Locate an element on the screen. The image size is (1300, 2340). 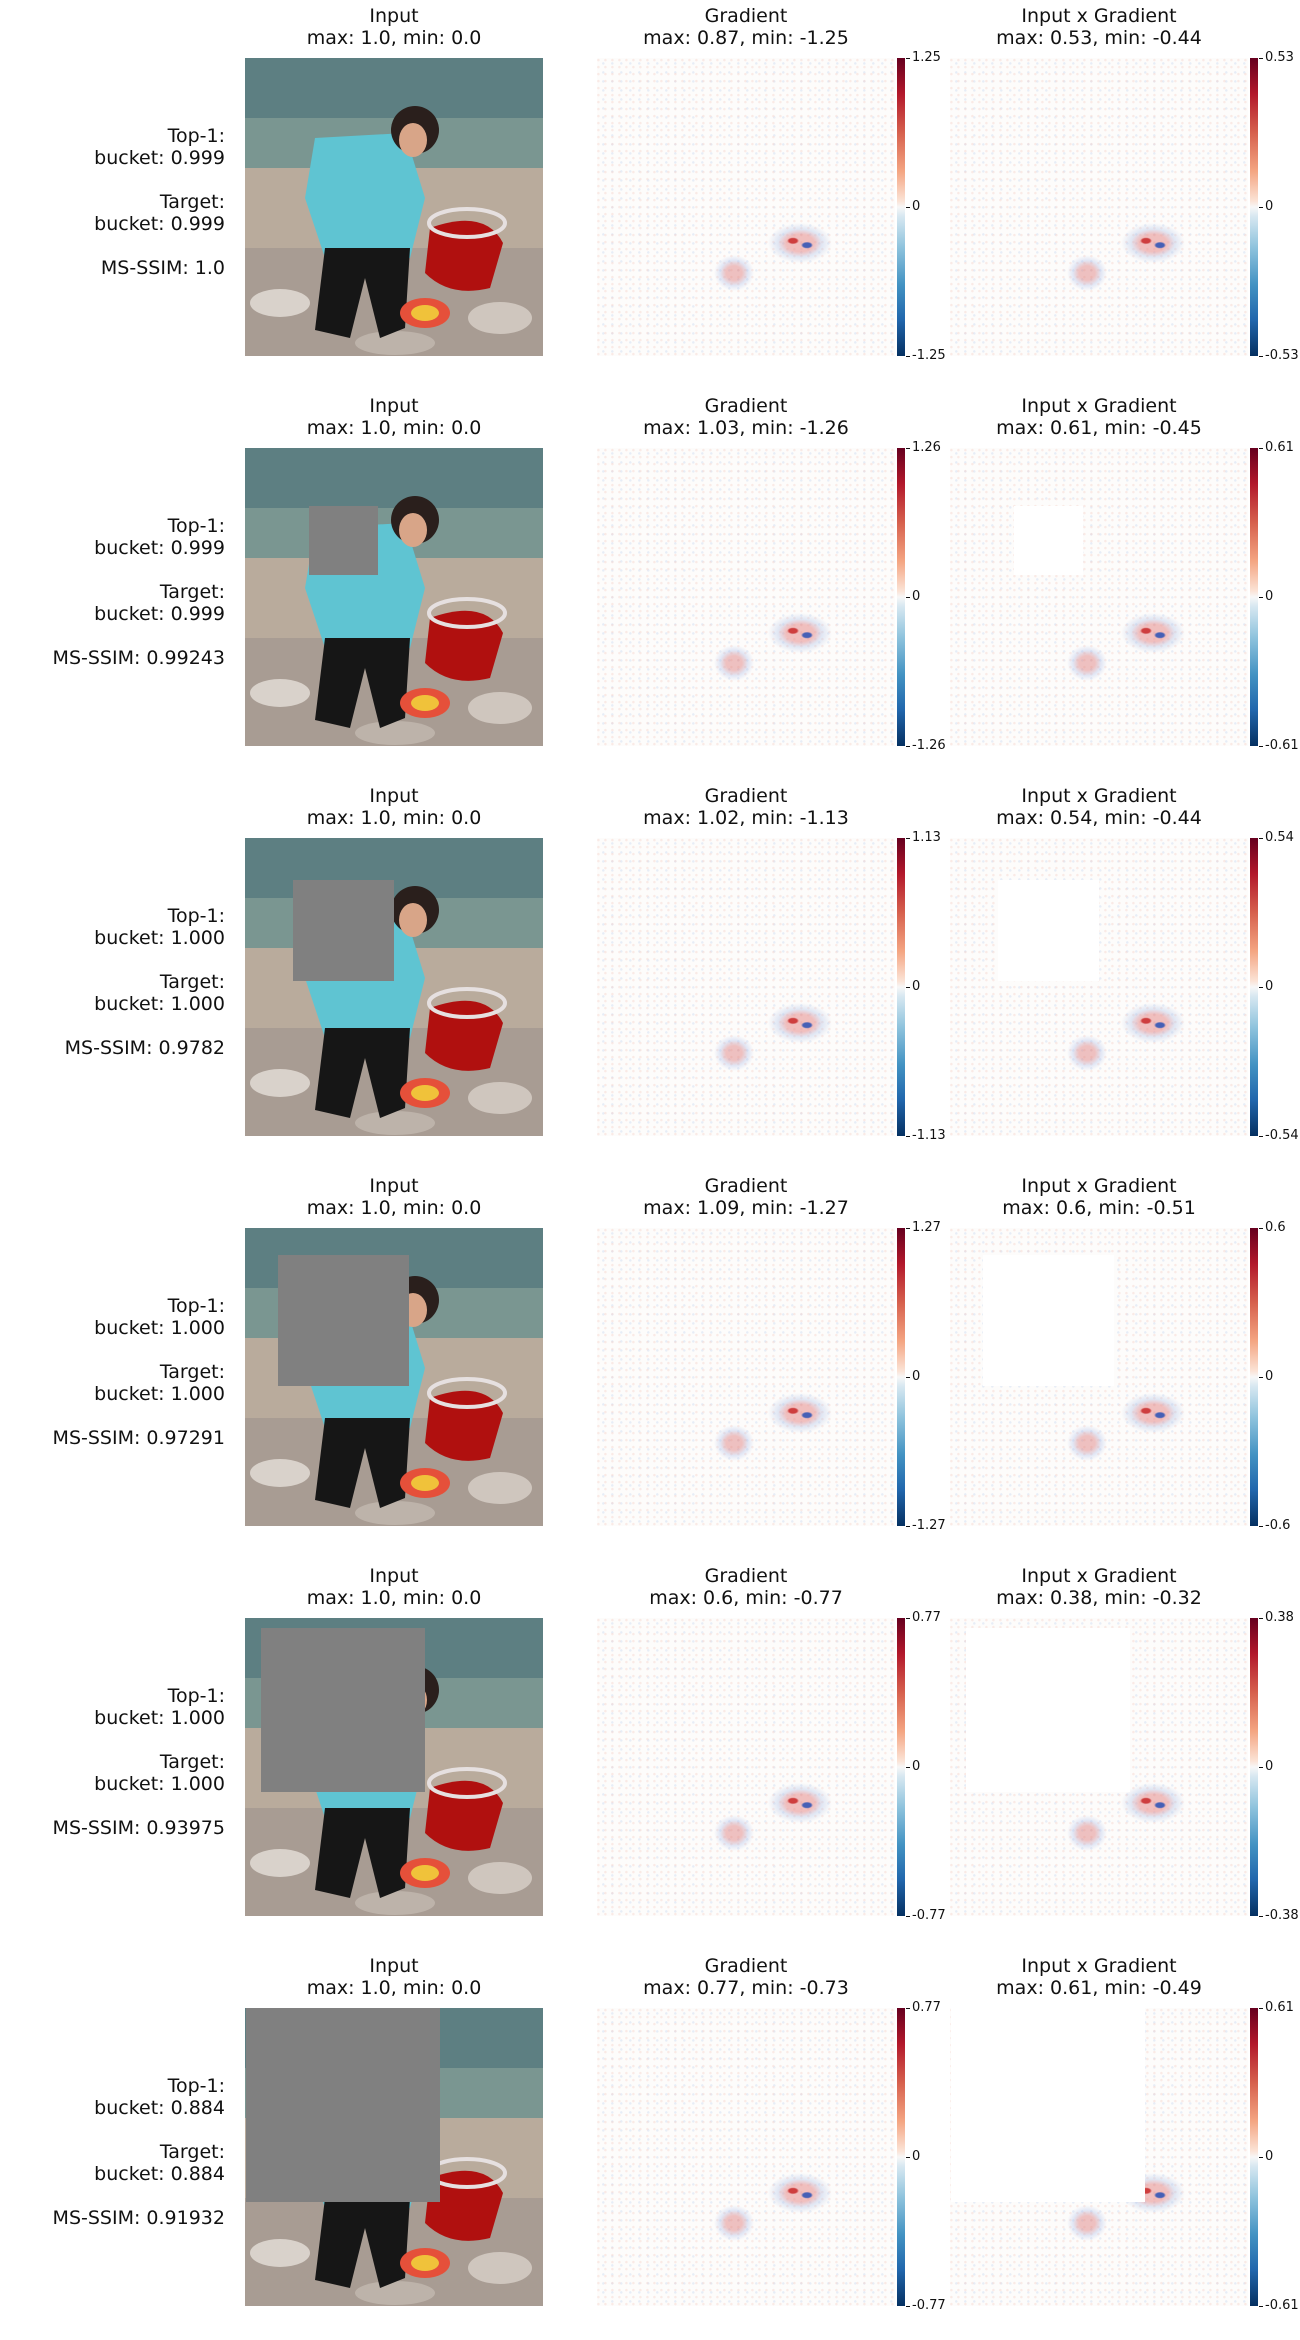
target-label: Target: is located at coordinates (192, 1372).